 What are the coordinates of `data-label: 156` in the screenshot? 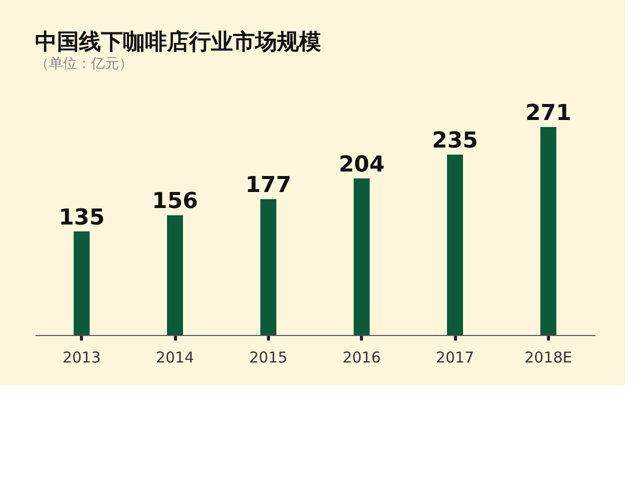 It's located at (175, 201).